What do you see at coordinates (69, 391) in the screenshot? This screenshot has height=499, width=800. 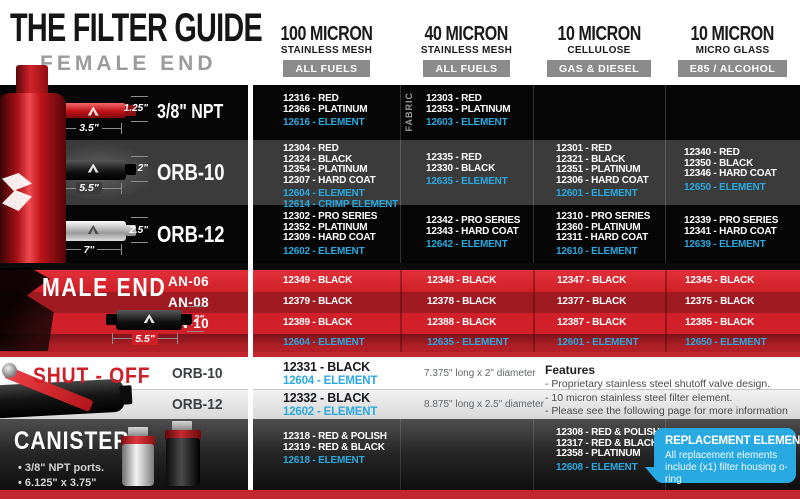 I see `shutoff-valve-photo` at bounding box center [69, 391].